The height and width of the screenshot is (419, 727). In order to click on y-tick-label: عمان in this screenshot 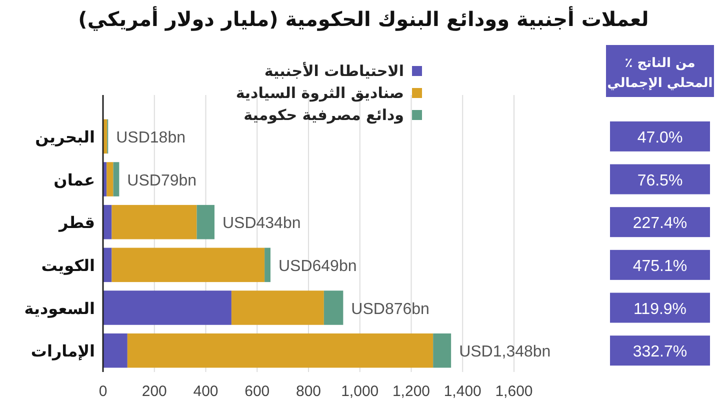, I will do `click(74, 180)`.